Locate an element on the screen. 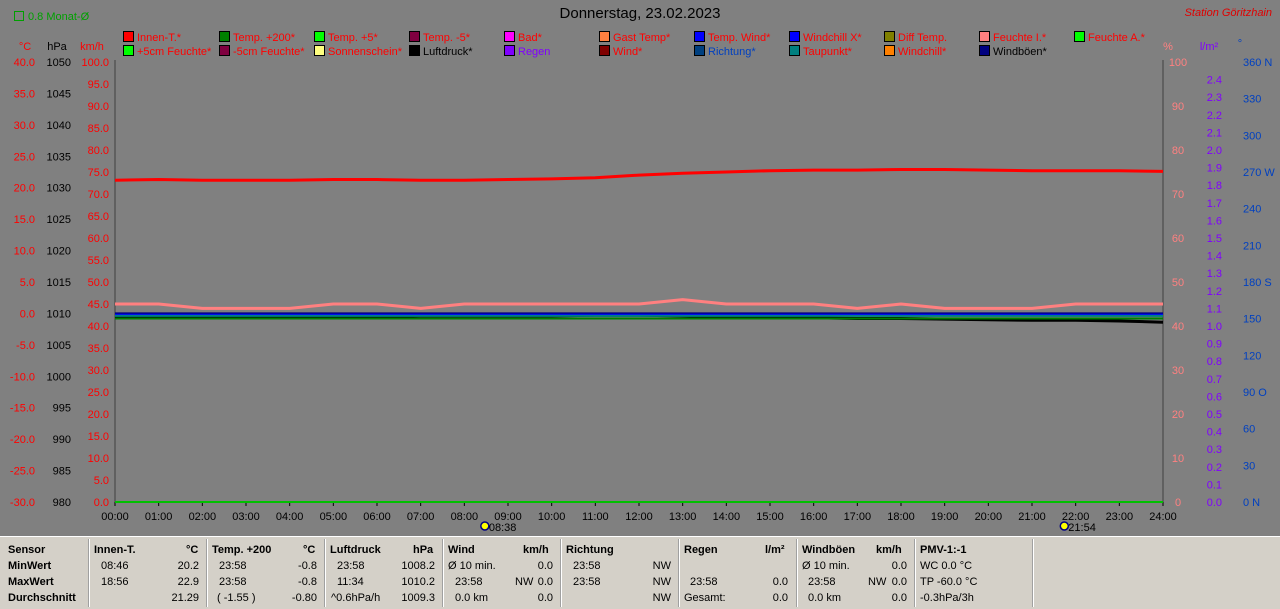 This screenshot has height=609, width=1280. legend-item: Regen is located at coordinates (527, 51).